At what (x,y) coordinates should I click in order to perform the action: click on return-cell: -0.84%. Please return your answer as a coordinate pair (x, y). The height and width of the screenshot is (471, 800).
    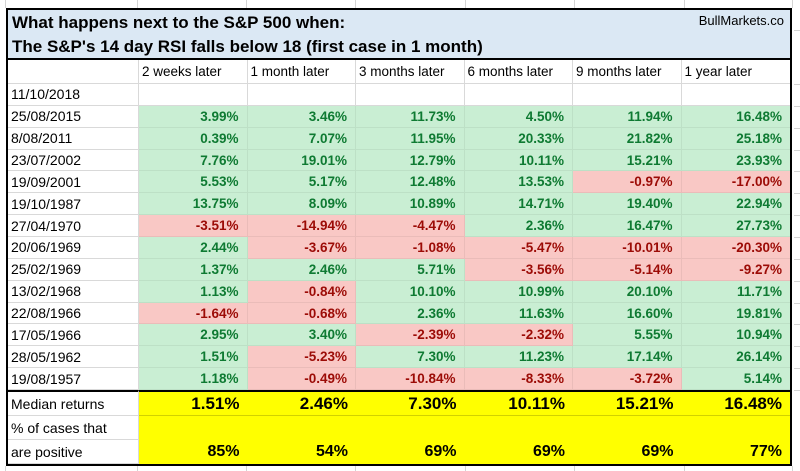
    Looking at the image, I should click on (301, 291).